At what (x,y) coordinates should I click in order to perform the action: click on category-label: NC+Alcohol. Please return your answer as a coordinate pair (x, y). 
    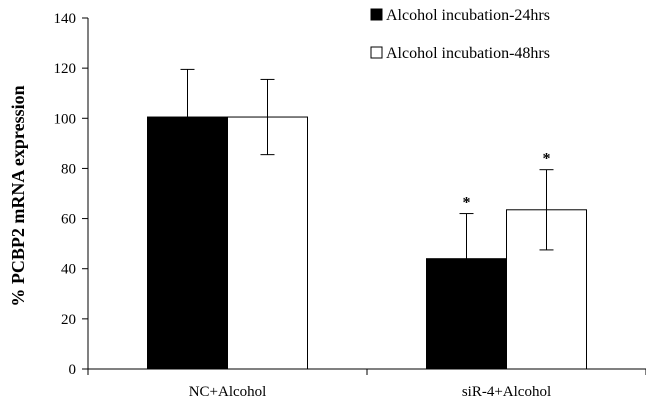
    Looking at the image, I should click on (228, 392).